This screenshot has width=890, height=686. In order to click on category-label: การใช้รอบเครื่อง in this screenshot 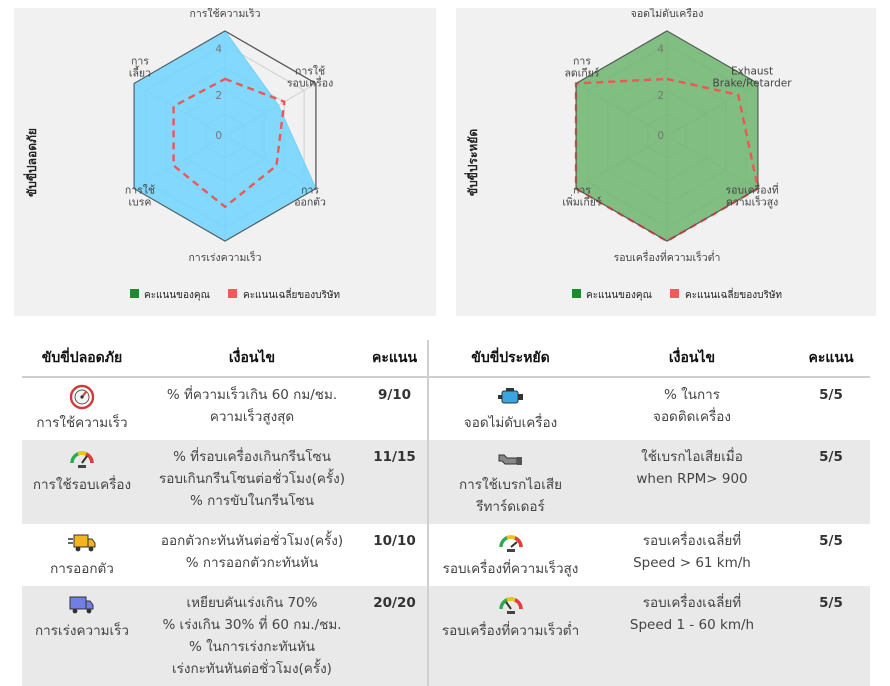, I will do `click(82, 485)`.